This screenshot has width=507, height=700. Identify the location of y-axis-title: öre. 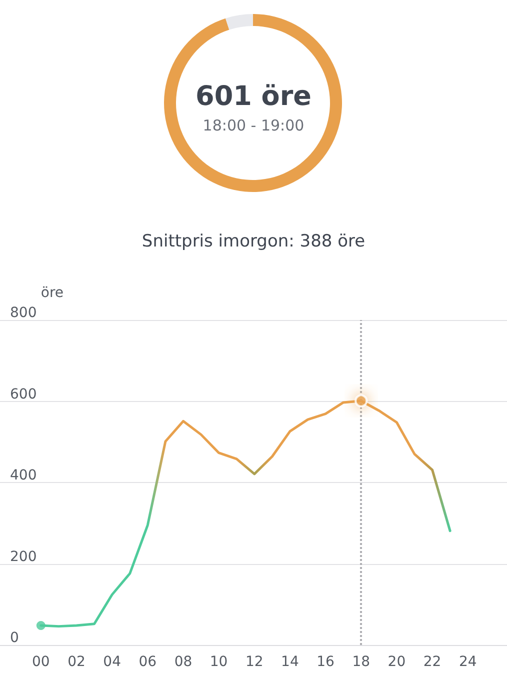
(52, 293).